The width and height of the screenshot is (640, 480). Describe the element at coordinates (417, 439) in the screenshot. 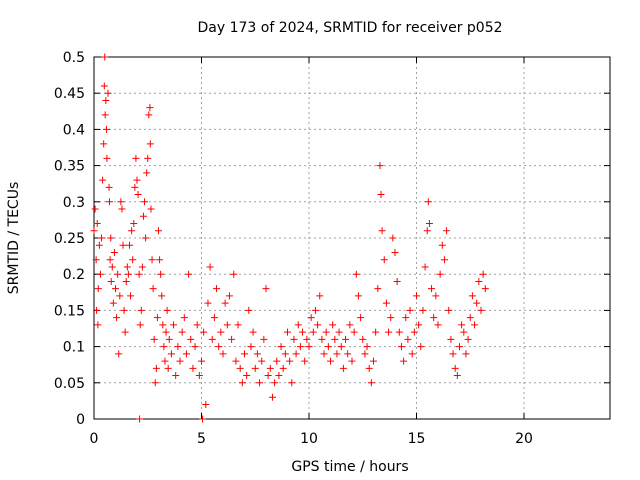

I see `x-tick-label: 15` at that location.